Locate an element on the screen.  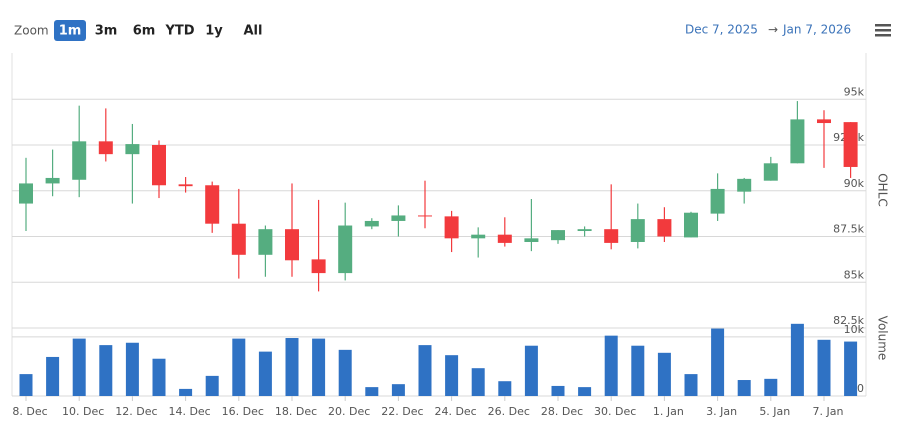
x-tick-label: 16. Dec is located at coordinates (243, 411).